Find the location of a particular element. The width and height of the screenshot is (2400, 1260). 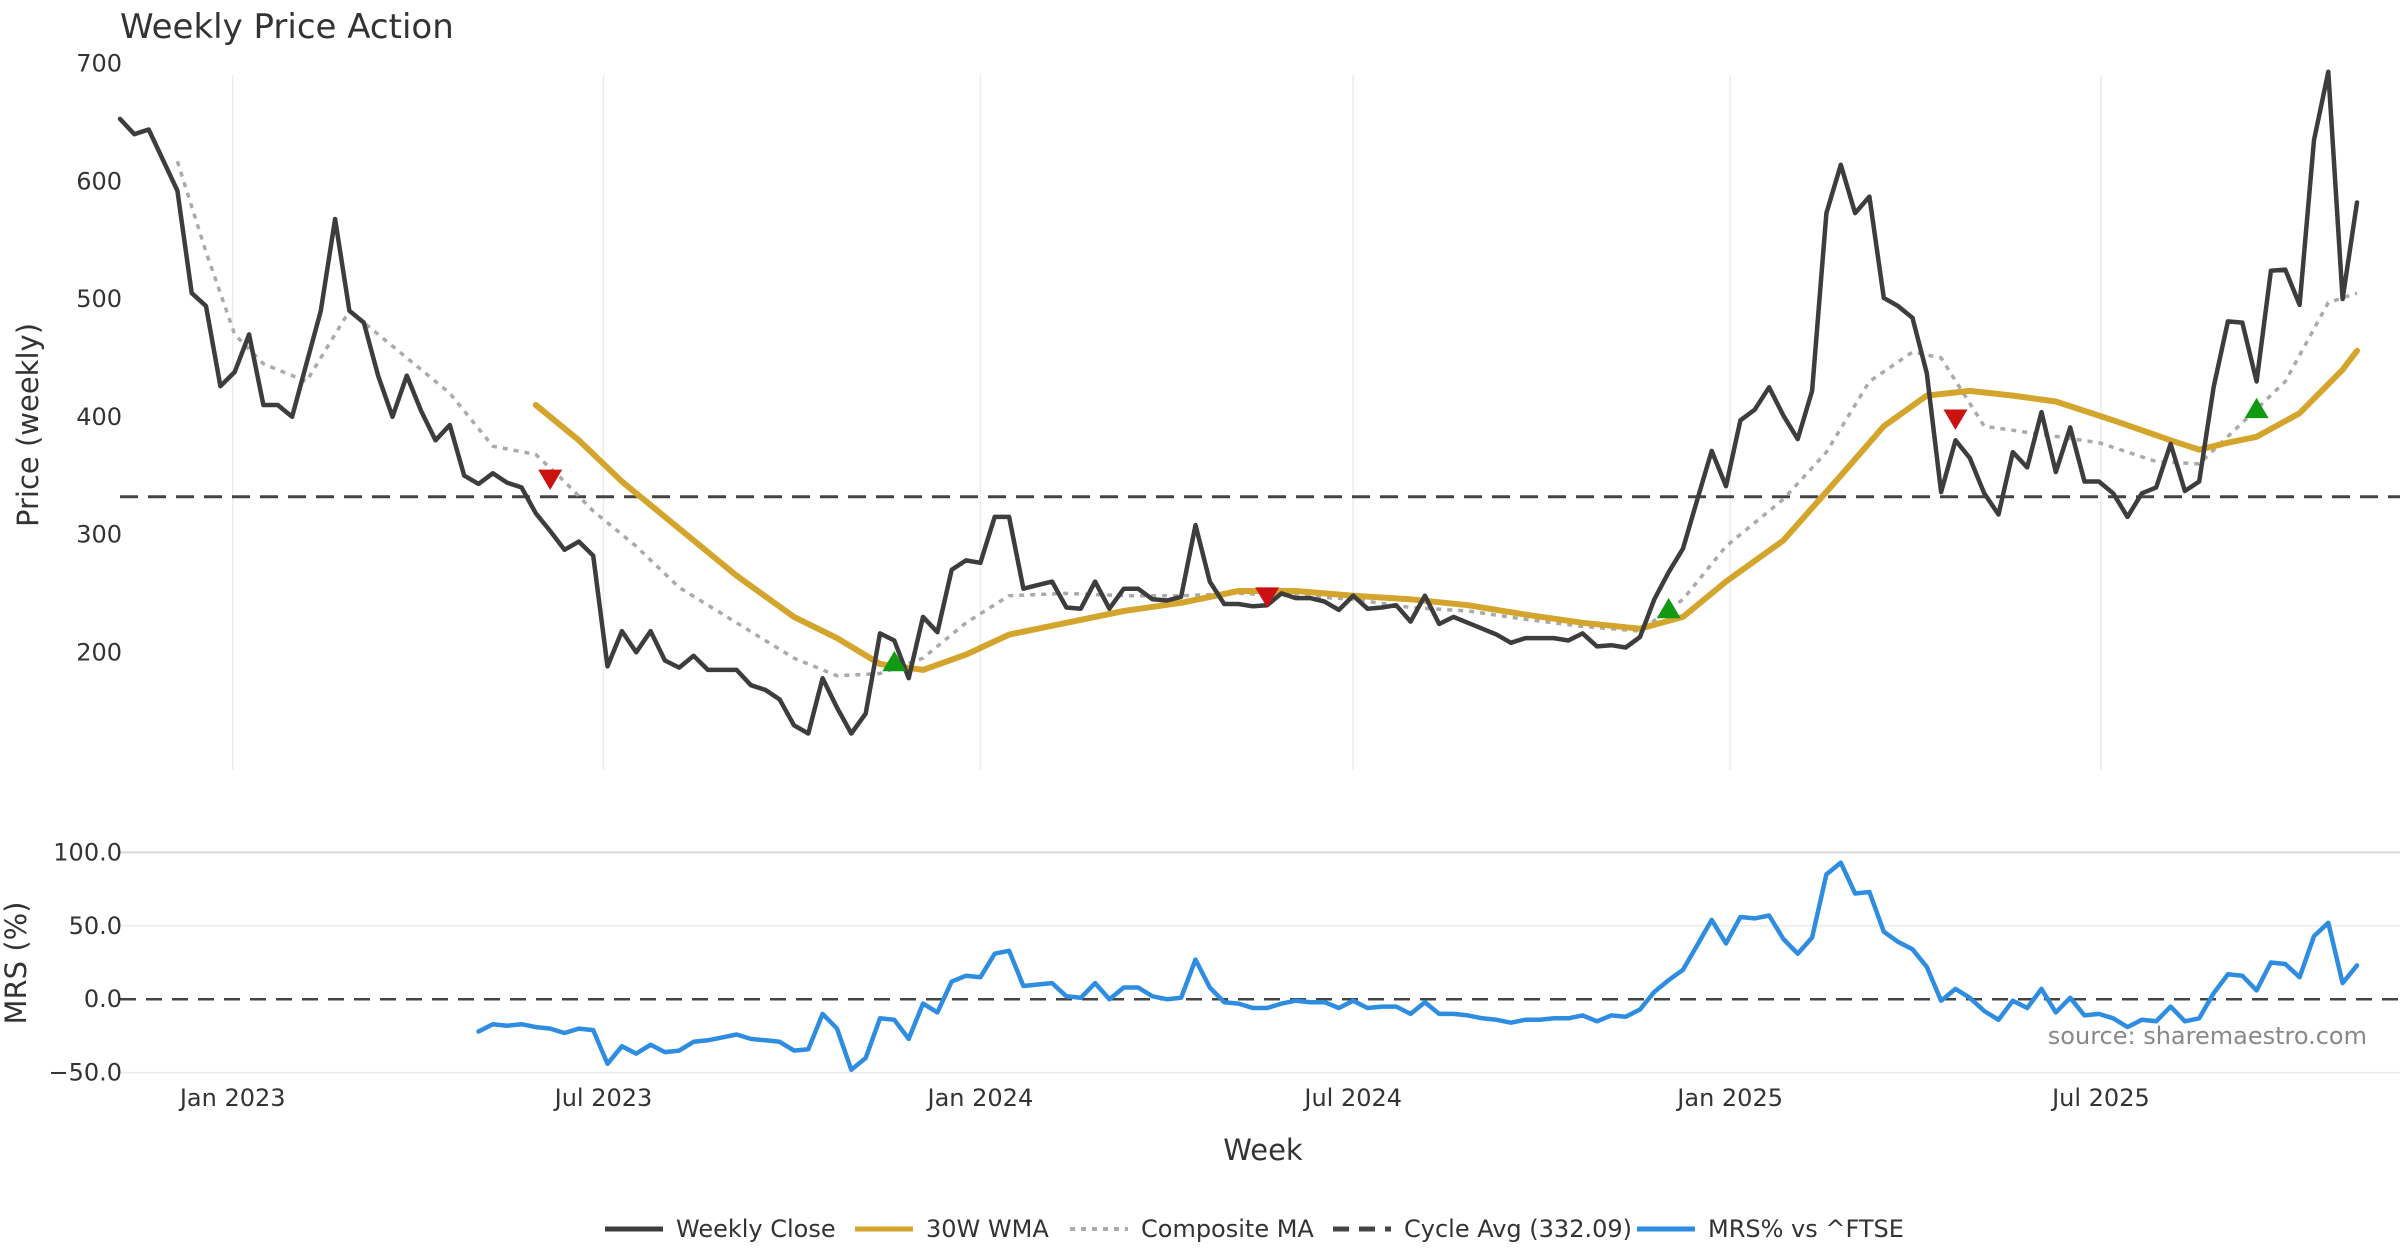

legend-label: 30W WMA is located at coordinates (987, 1229).